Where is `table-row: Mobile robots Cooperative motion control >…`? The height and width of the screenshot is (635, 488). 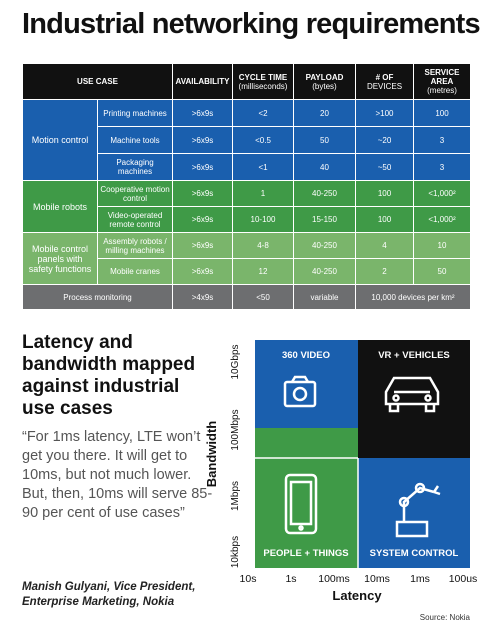 table-row: Mobile robots Cooperative motion control >… is located at coordinates (246, 206).